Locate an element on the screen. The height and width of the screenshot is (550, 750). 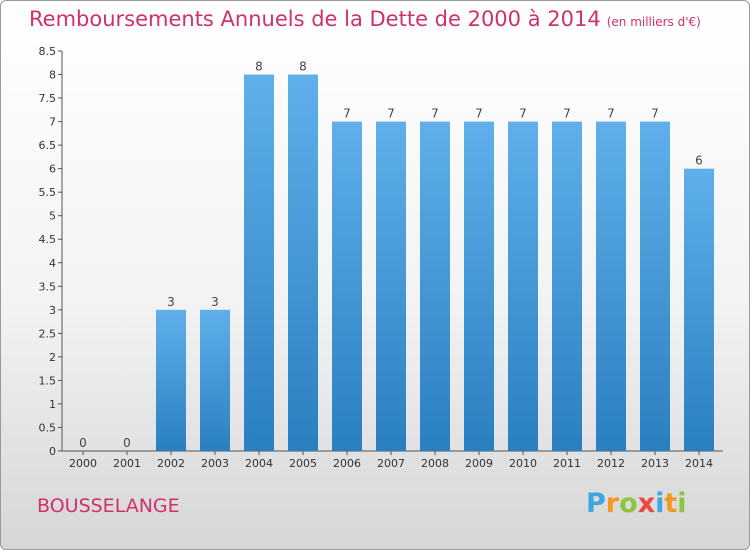
data-label-2008: 7 is located at coordinates (435, 114).